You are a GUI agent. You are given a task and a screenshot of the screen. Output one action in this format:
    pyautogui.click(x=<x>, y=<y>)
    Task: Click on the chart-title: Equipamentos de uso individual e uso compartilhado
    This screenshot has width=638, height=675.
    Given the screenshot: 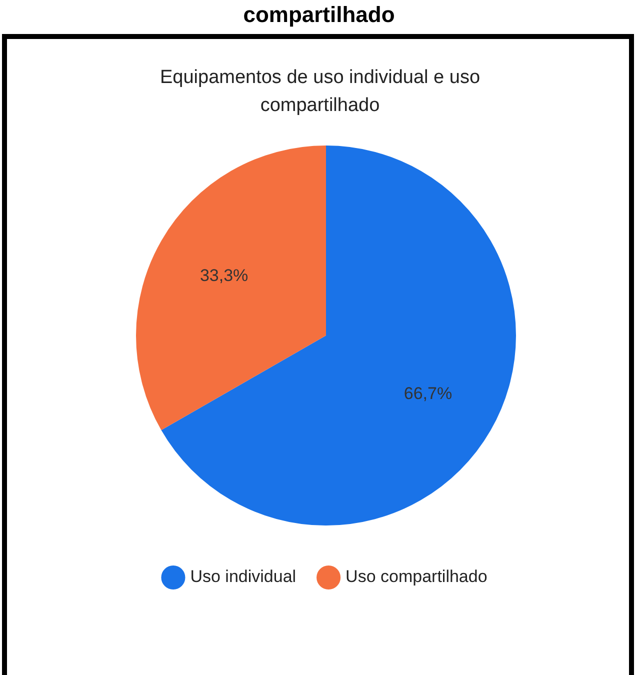 What is the action you would take?
    pyautogui.click(x=320, y=92)
    